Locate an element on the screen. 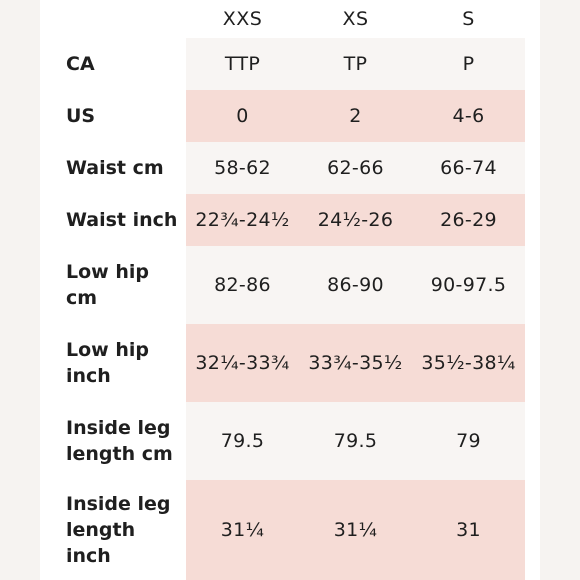 Image resolution: width=580 pixels, height=580 pixels. row-label: Waist cm is located at coordinates (122, 168).